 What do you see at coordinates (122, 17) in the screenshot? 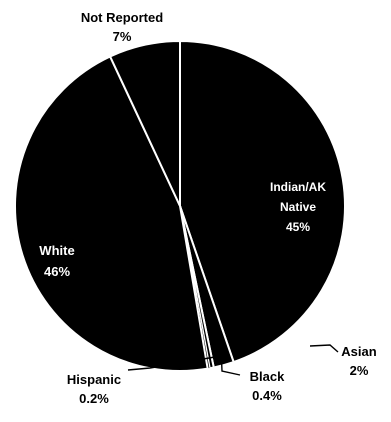
I see `slice-label-name: Not Reported` at bounding box center [122, 17].